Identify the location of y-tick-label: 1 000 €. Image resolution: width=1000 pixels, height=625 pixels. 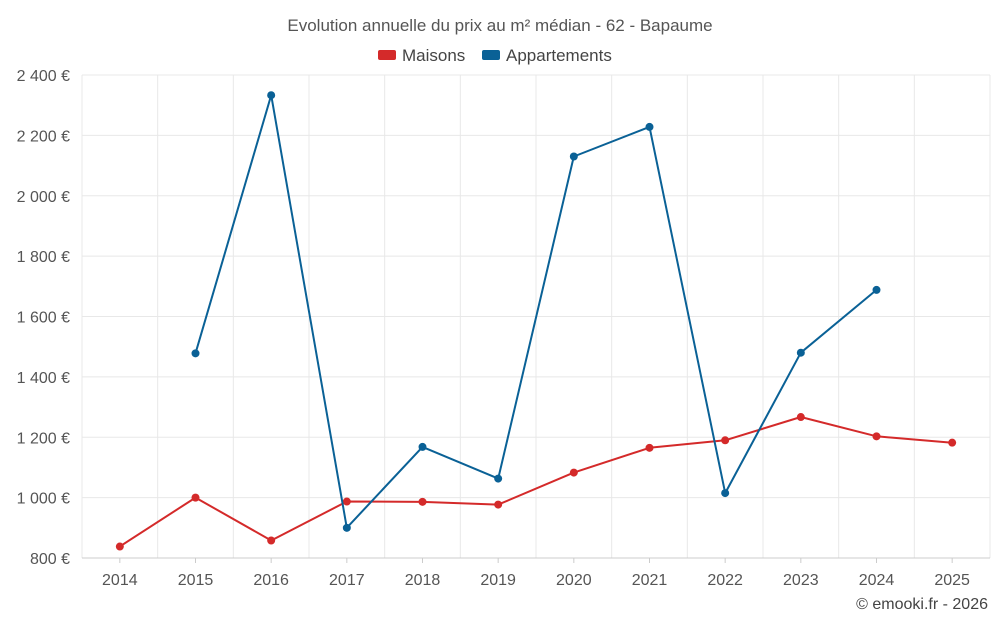
(43, 499).